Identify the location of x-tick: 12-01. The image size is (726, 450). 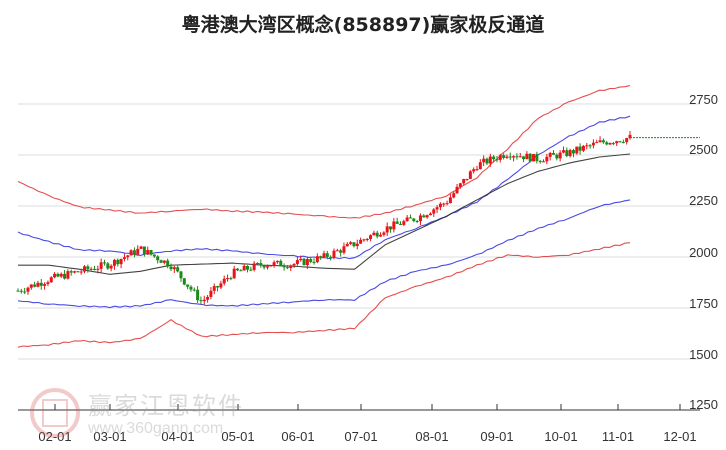
(680, 436).